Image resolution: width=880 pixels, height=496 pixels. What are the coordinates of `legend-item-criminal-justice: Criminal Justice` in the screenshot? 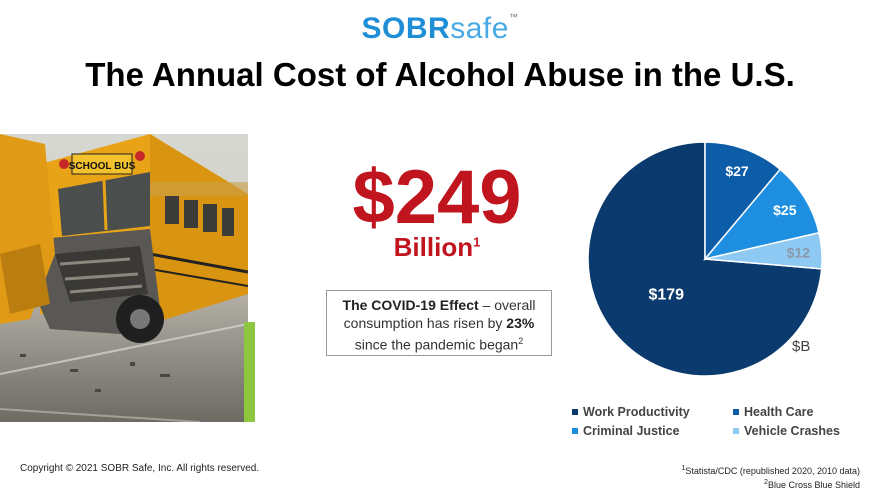 It's located at (626, 431).